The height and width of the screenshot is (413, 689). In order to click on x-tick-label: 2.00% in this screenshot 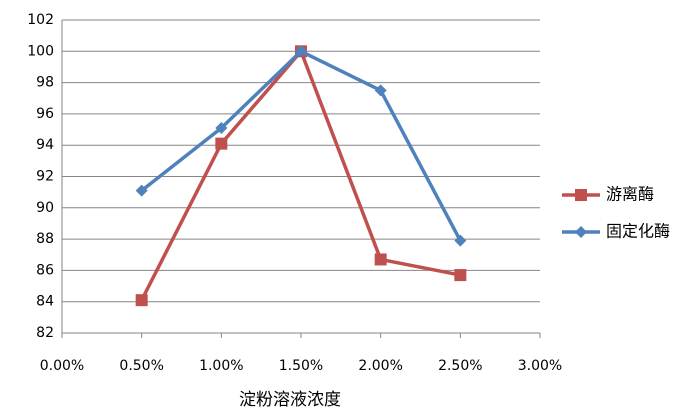, I will do `click(380, 366)`.